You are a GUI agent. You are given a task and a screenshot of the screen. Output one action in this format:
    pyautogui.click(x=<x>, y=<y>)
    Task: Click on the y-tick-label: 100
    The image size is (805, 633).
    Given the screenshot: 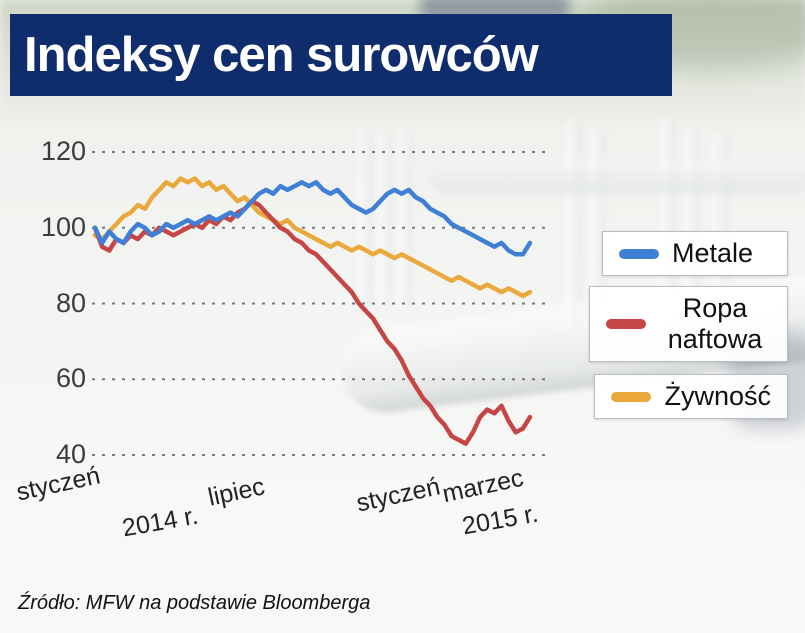 What is the action you would take?
    pyautogui.click(x=63, y=226)
    